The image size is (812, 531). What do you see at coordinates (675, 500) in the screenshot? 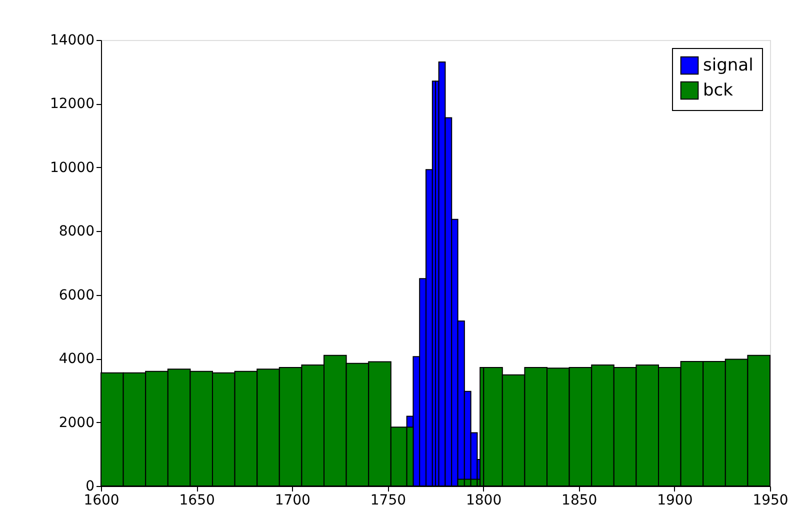
I see `x-tick-label: 1900` at bounding box center [675, 500].